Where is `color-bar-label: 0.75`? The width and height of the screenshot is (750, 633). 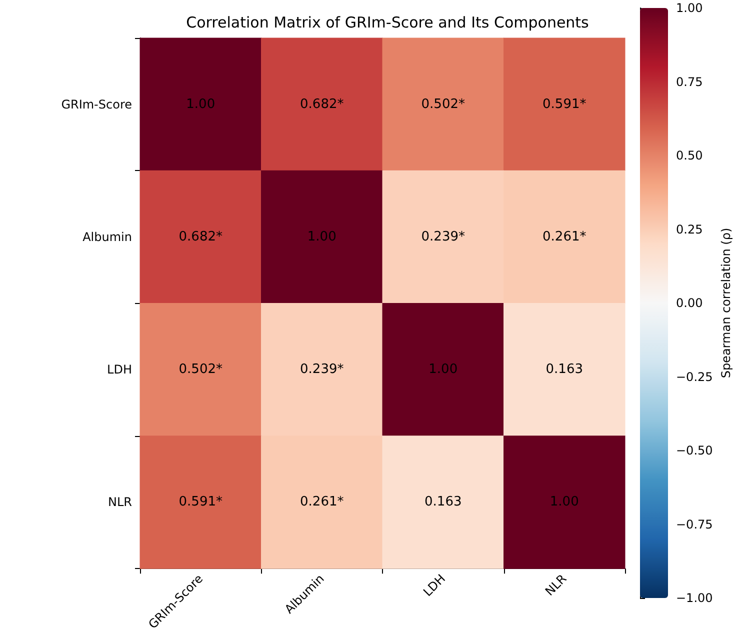
color-bar-label: 0.75 is located at coordinates (689, 81).